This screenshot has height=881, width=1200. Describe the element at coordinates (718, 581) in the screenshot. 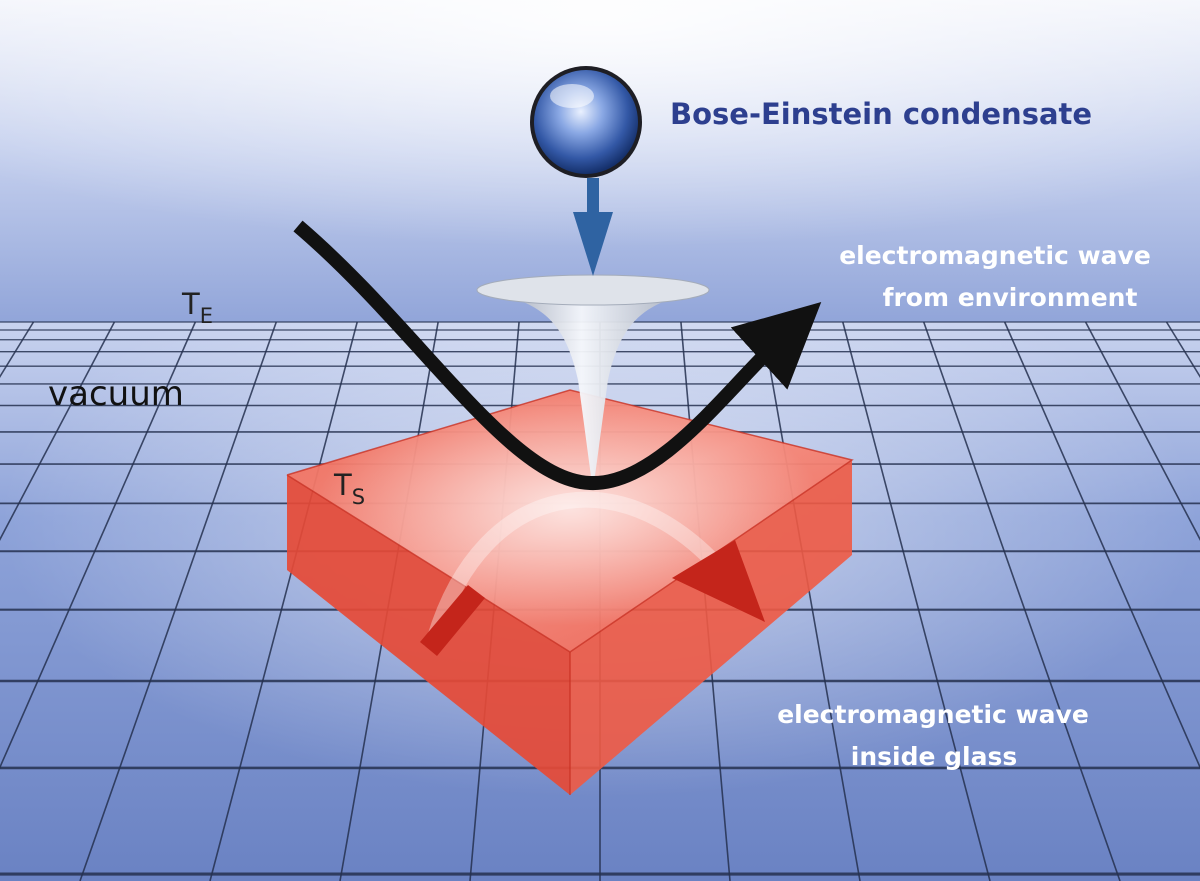

I see `internal-wave-head` at that location.